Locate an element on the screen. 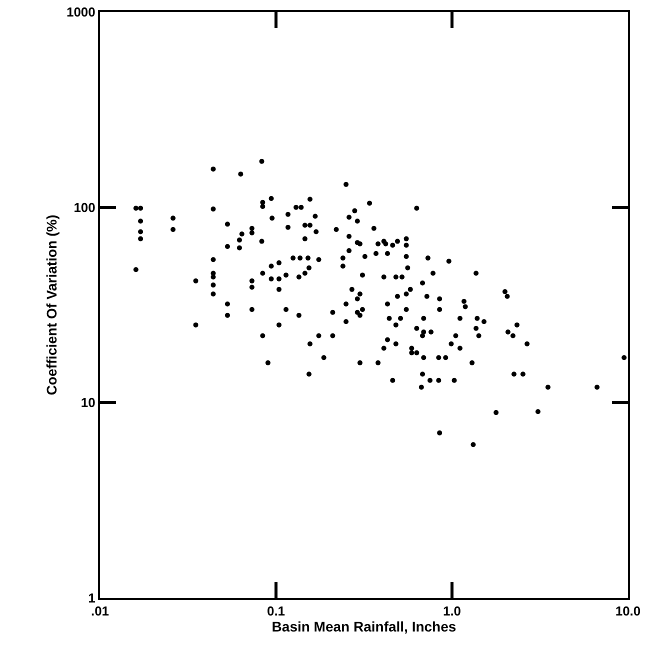 The width and height of the screenshot is (671, 649). x-tick-label: .01 is located at coordinates (100, 611).